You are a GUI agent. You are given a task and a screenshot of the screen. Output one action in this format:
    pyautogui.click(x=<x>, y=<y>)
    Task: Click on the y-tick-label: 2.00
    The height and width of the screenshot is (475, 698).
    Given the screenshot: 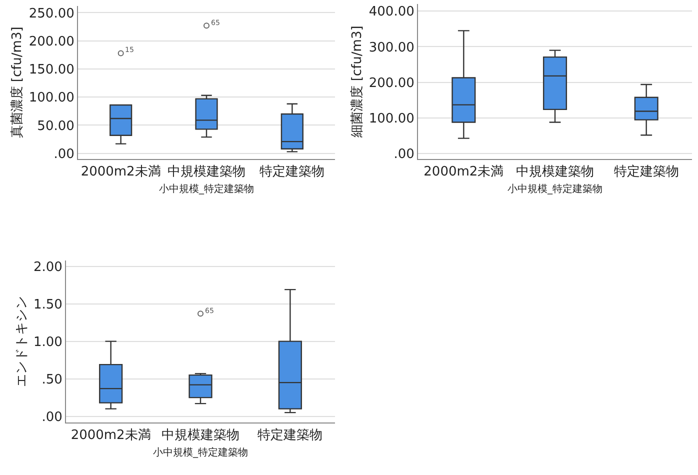 What is the action you would take?
    pyautogui.click(x=47, y=267)
    